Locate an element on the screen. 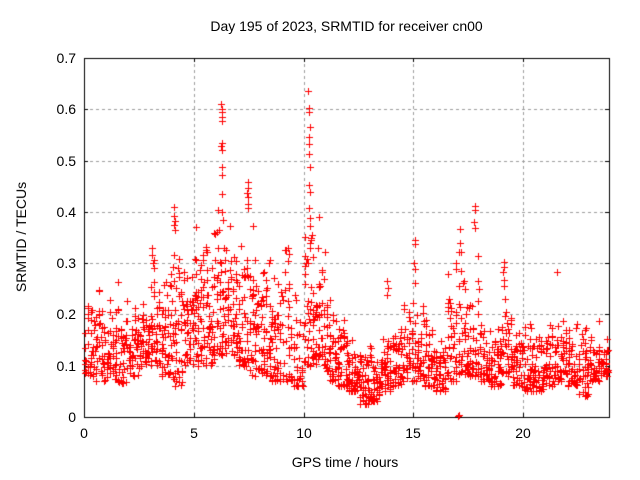  y-tick-label: 0.2 is located at coordinates (66, 314).